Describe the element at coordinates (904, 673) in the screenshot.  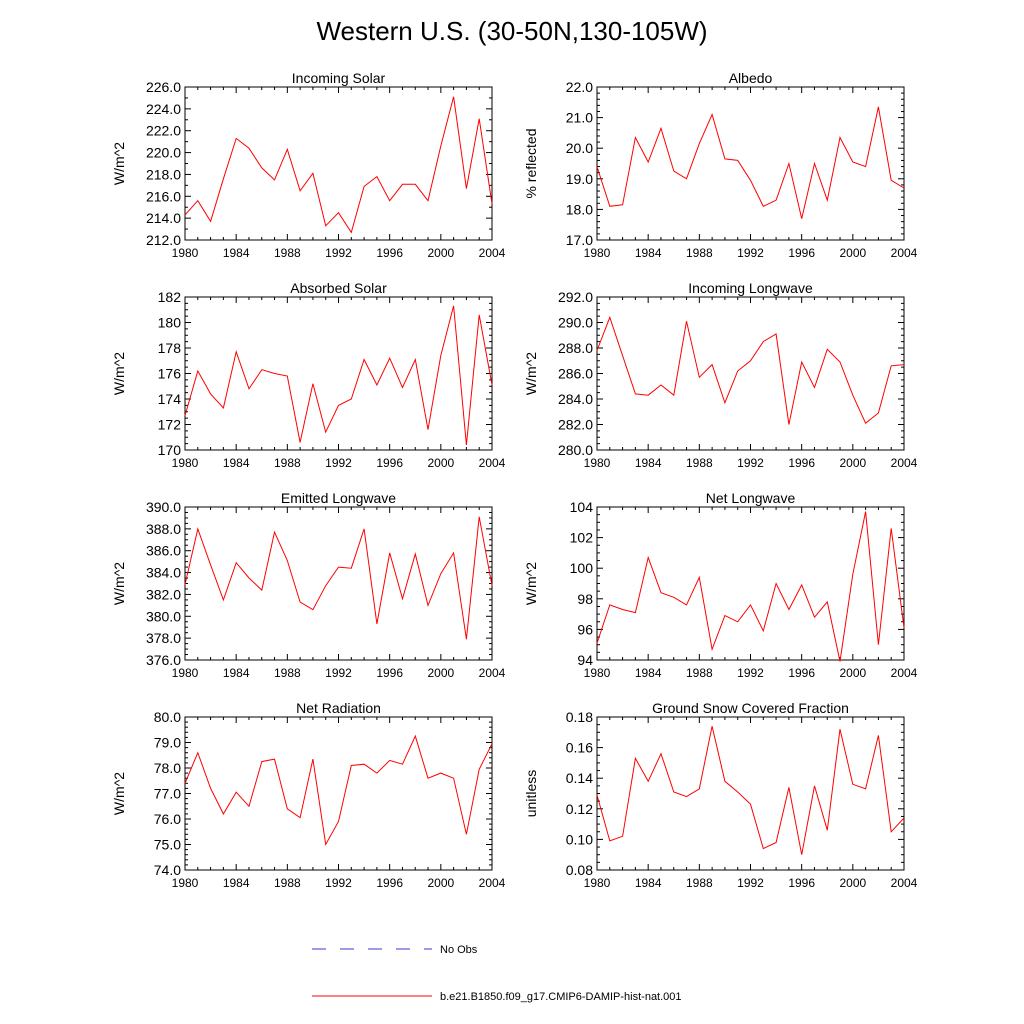
I see `chart-net-longwave-xtick-label: 2004` at that location.